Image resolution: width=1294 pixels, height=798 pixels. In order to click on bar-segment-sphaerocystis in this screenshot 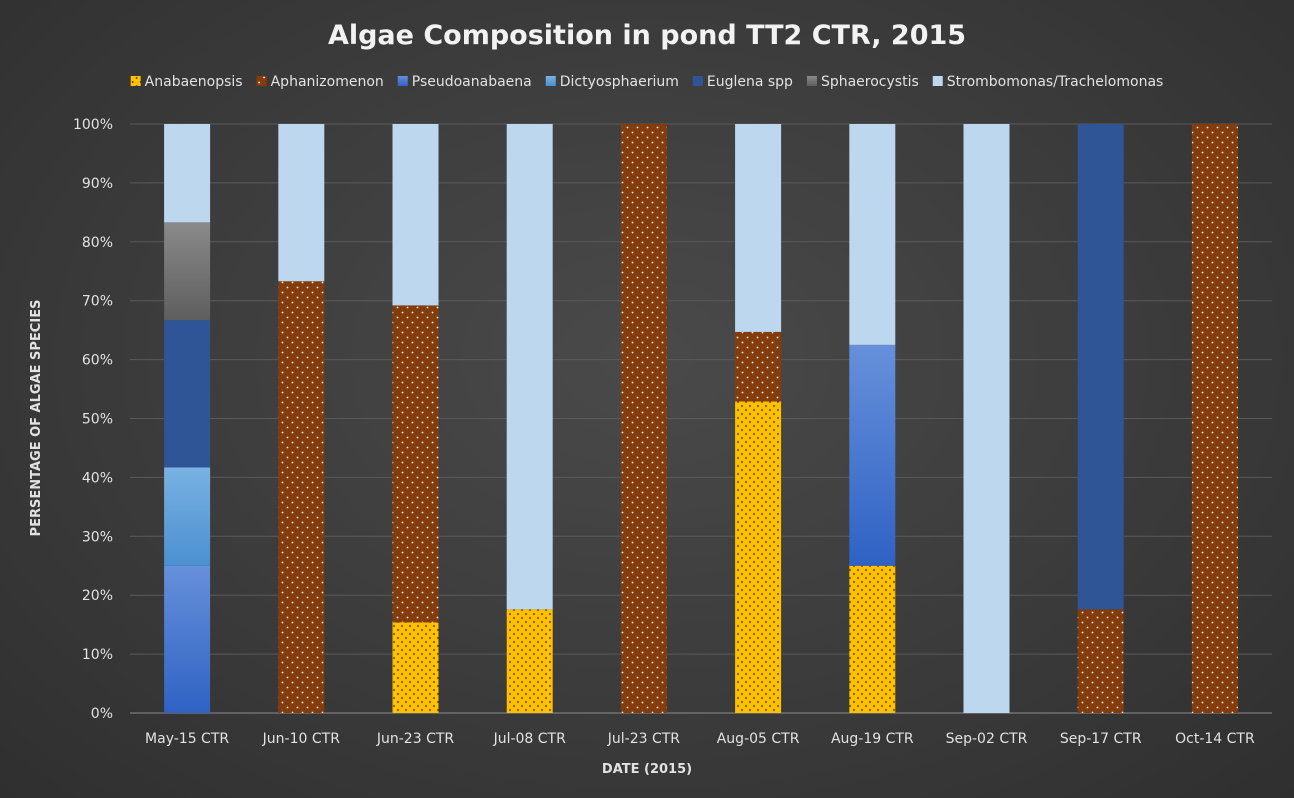, I will do `click(187, 271)`.